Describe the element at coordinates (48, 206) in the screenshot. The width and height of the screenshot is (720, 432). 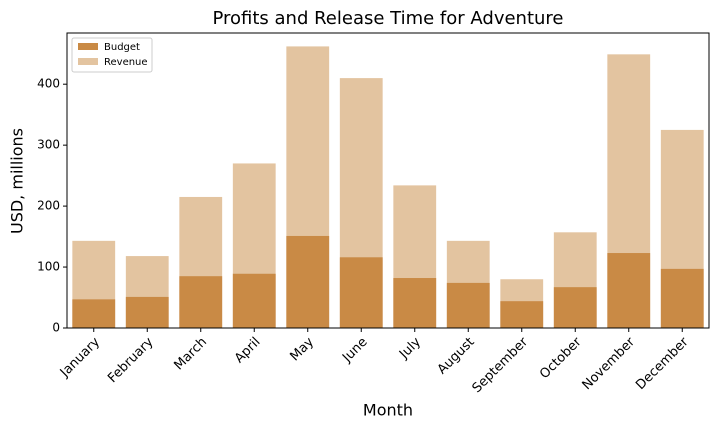
I see `y-tick-label: 200` at that location.